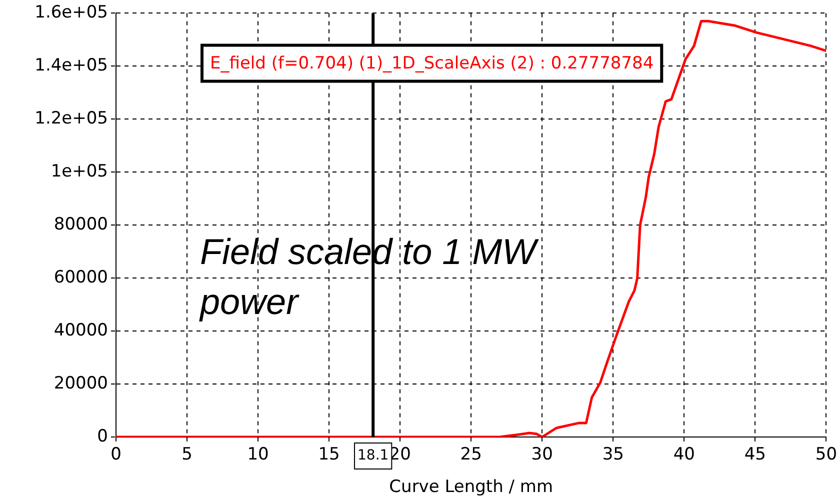 The height and width of the screenshot is (498, 840). Describe the element at coordinates (471, 454) in the screenshot. I see `x-tick-label: 25` at that location.